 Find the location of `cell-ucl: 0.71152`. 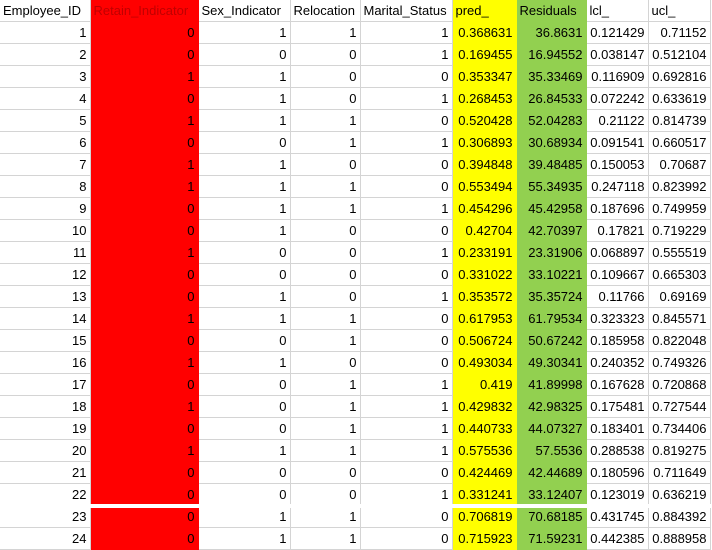

cell-ucl: 0.71152 is located at coordinates (679, 32).